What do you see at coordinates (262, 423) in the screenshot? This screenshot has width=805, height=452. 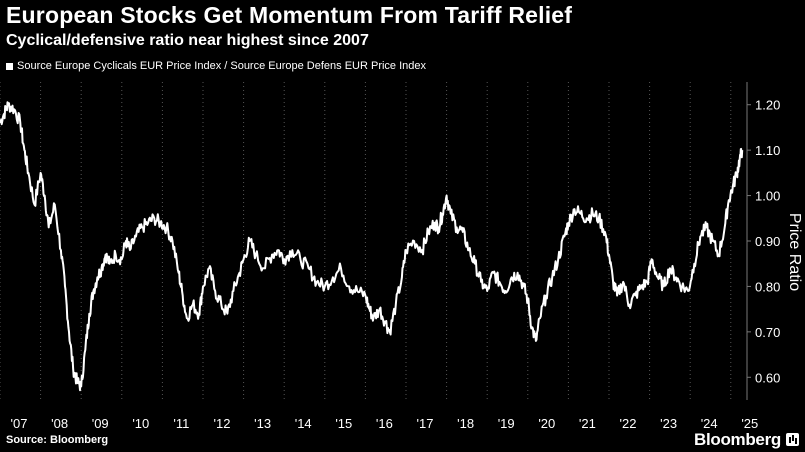 I see `x-tick-label: '13` at bounding box center [262, 423].